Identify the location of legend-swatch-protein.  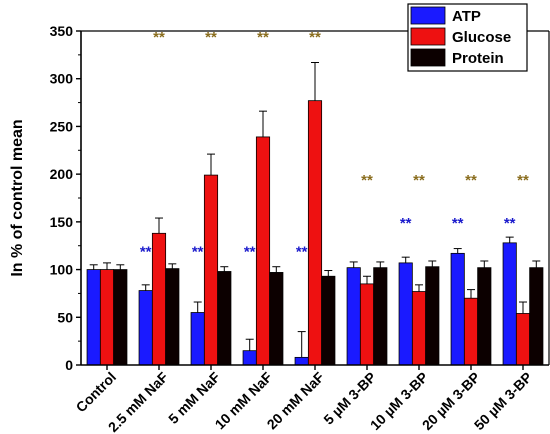
(428, 57).